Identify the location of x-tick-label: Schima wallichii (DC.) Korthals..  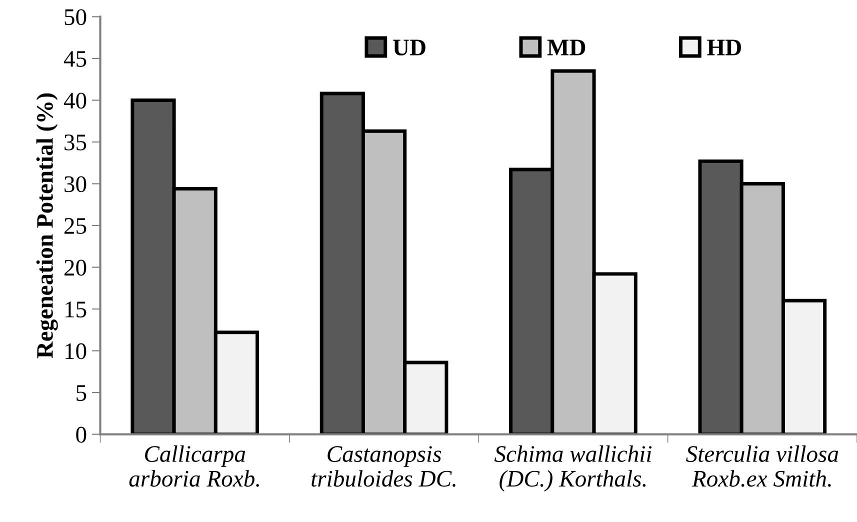
(573, 468).